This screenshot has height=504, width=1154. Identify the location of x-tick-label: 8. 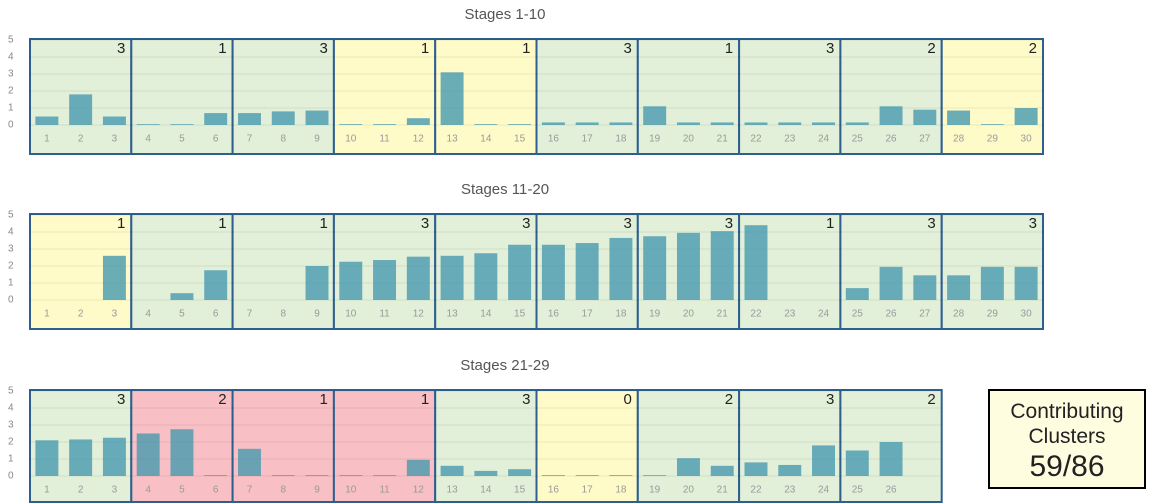
(283, 139).